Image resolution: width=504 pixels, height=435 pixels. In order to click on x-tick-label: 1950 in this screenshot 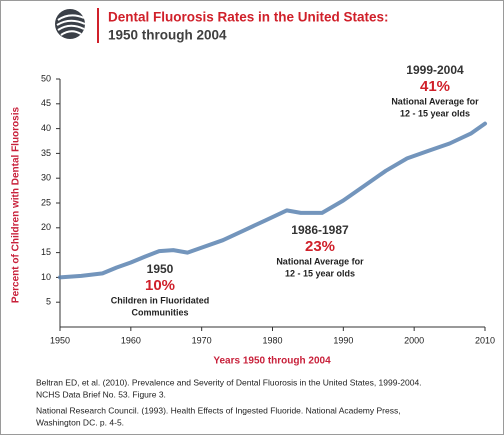, I will do `click(60, 340)`.